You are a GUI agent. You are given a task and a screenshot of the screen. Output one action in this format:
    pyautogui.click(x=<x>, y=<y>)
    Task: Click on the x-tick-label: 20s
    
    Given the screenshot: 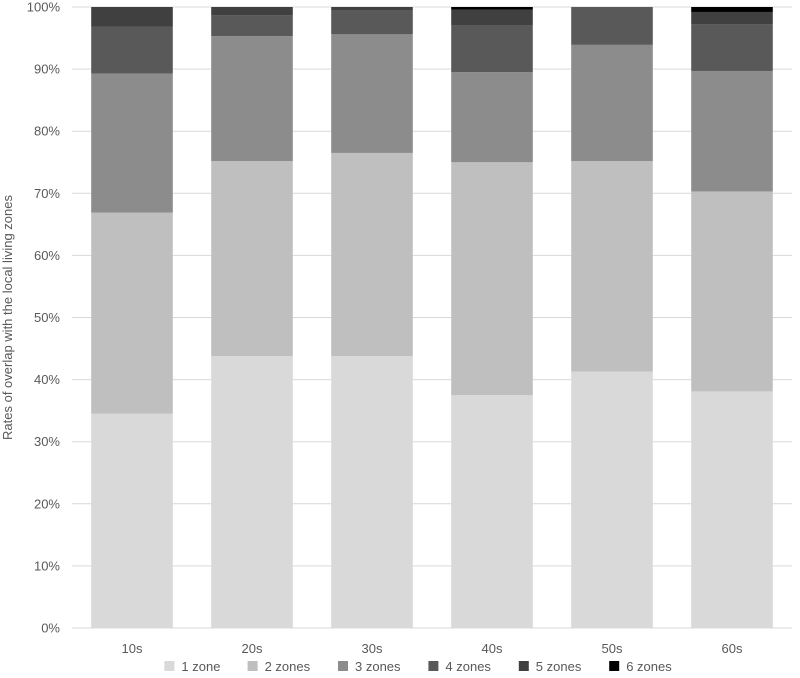 What is the action you would take?
    pyautogui.click(x=252, y=648)
    